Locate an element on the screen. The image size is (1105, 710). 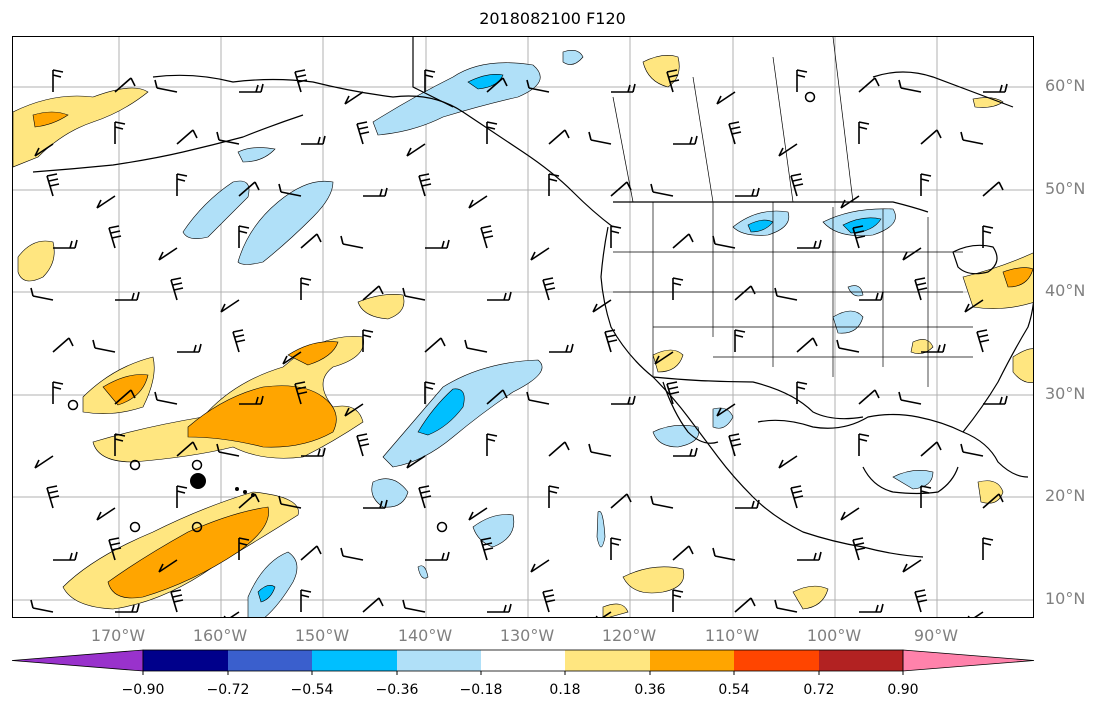
us-mexico-border is located at coordinates (758, 398).